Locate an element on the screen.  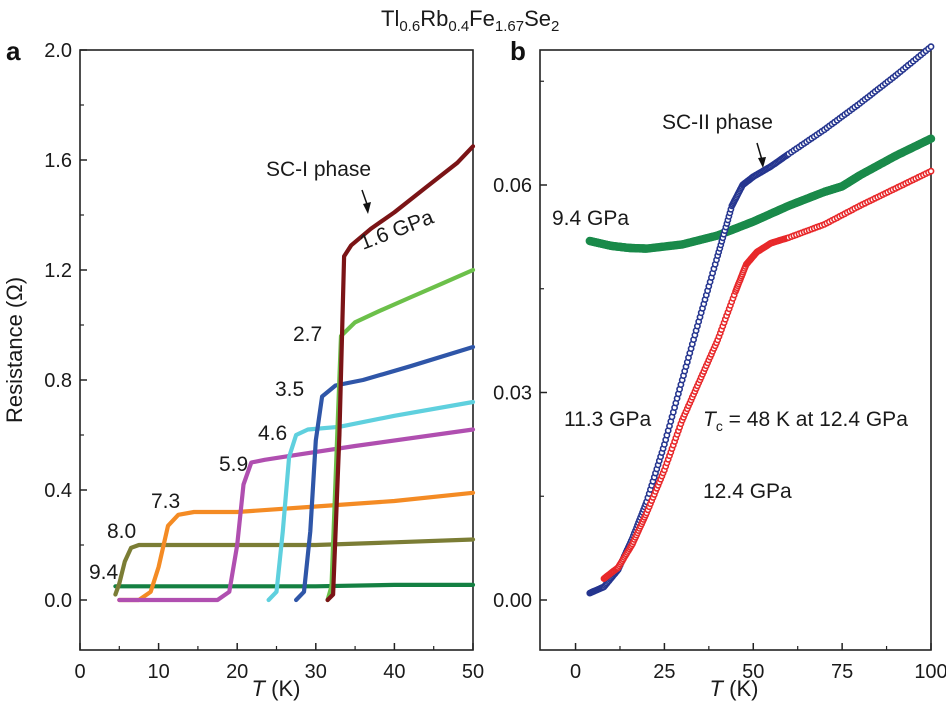
label-2.7: 2.7 is located at coordinates (307, 334).